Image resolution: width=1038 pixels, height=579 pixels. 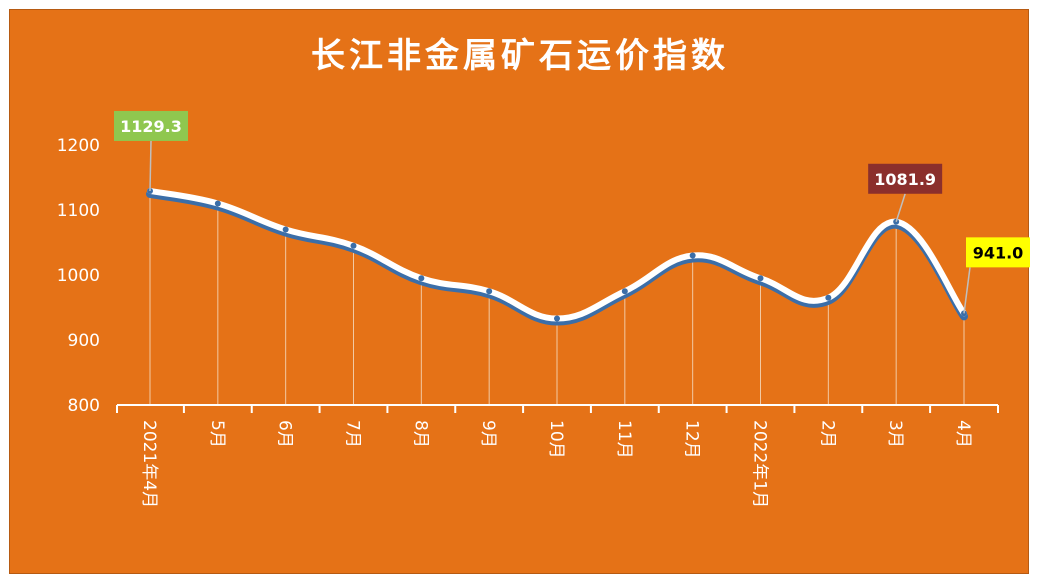 I want to click on x-tick-label: 7月, so click(x=353, y=434).